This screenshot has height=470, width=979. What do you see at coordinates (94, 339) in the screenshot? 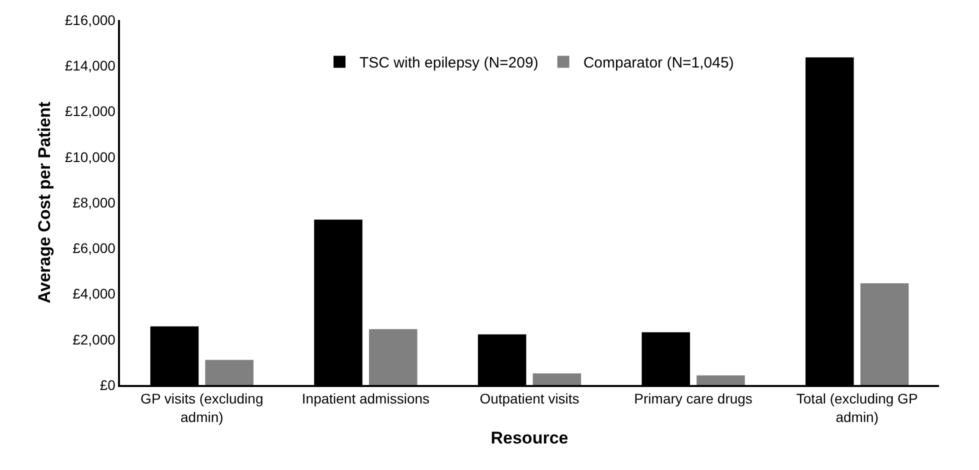
I see `y-tick-label: £2,000` at bounding box center [94, 339].